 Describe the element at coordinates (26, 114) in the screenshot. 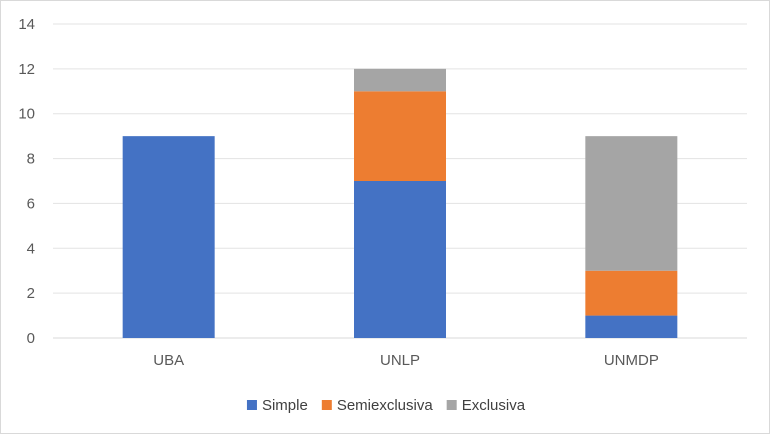

I see `y-tick-label: 10` at that location.